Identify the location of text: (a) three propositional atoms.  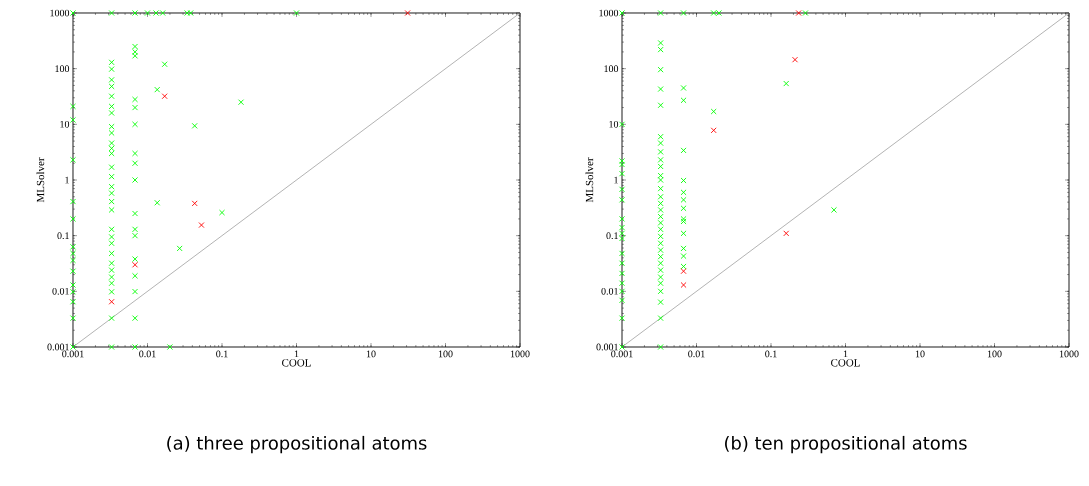
(297, 444).